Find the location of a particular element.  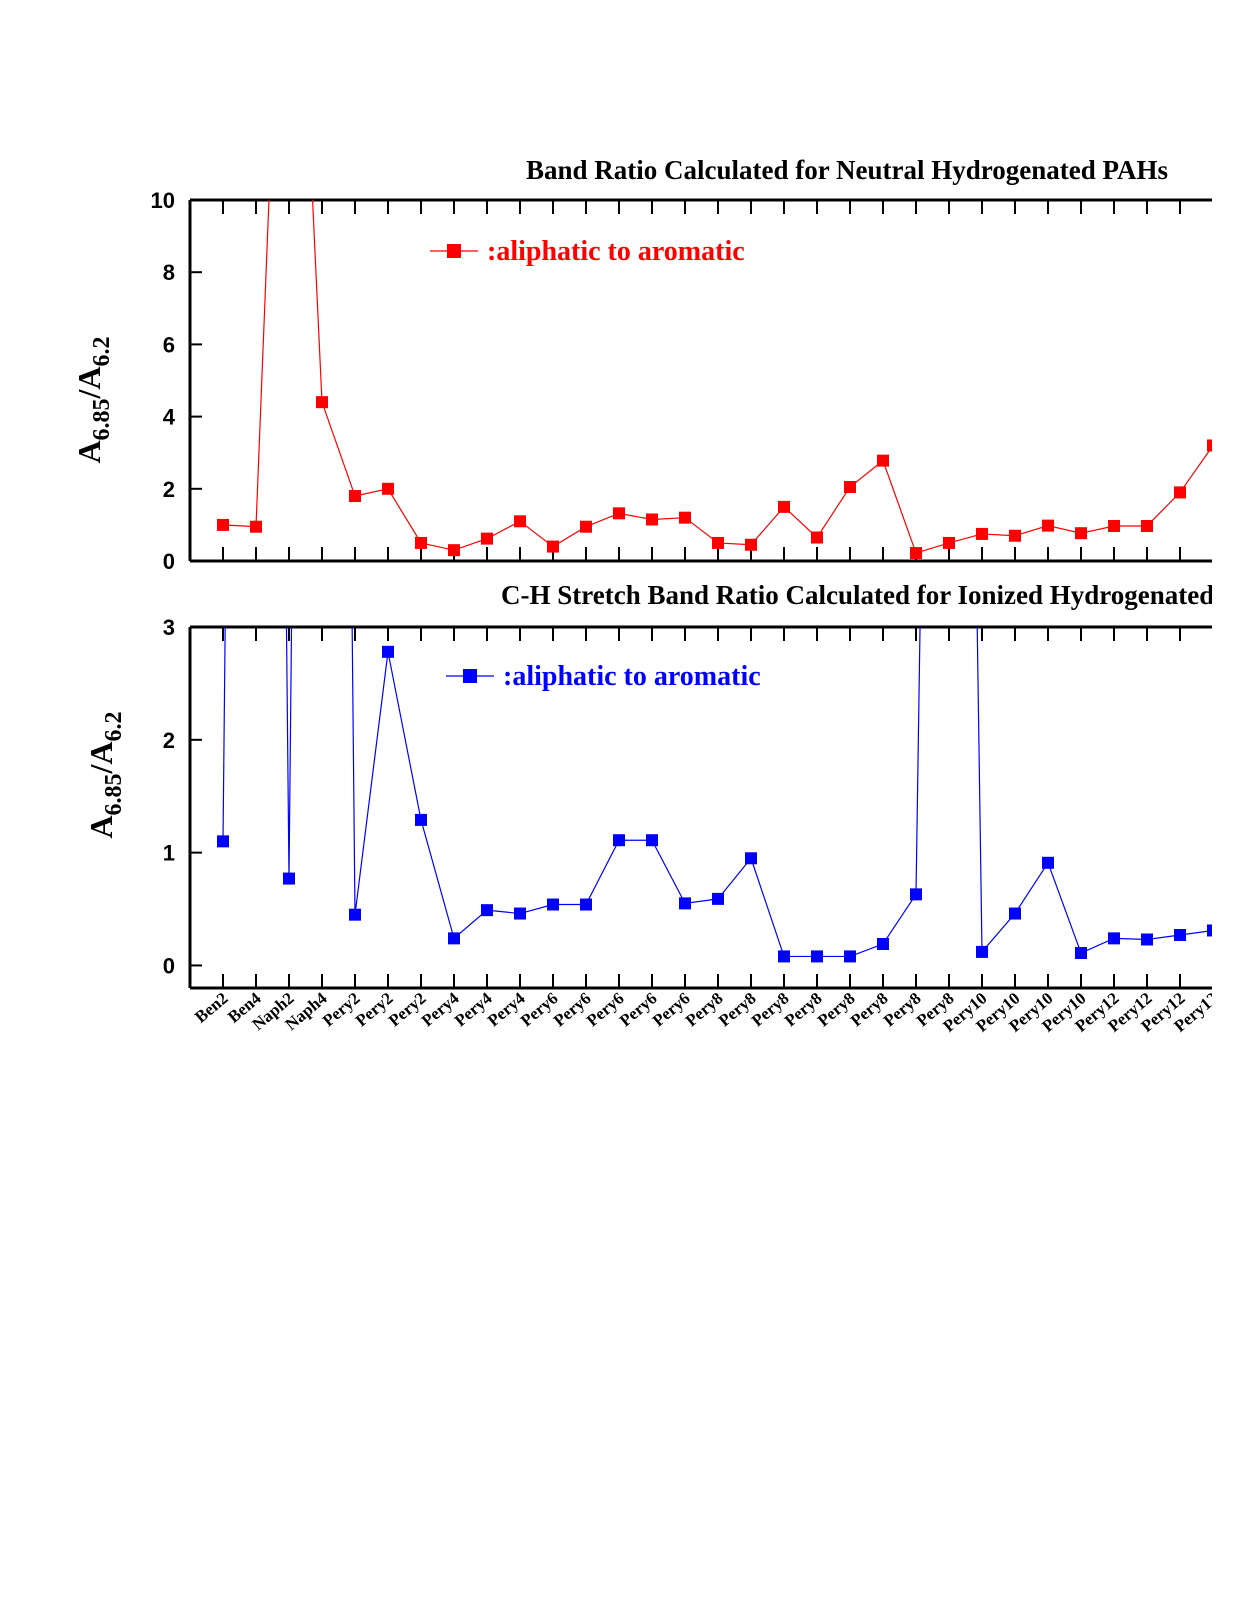

y-tick-label: 3 is located at coordinates (169, 627).